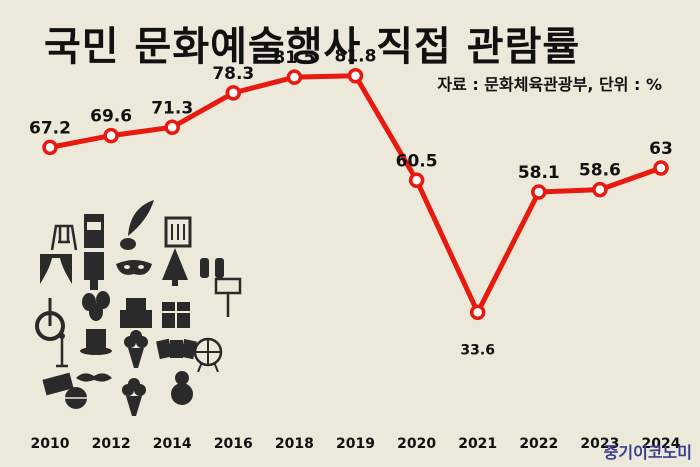  Describe the element at coordinates (600, 171) in the screenshot. I see `data-label-2023: 58.6` at that location.